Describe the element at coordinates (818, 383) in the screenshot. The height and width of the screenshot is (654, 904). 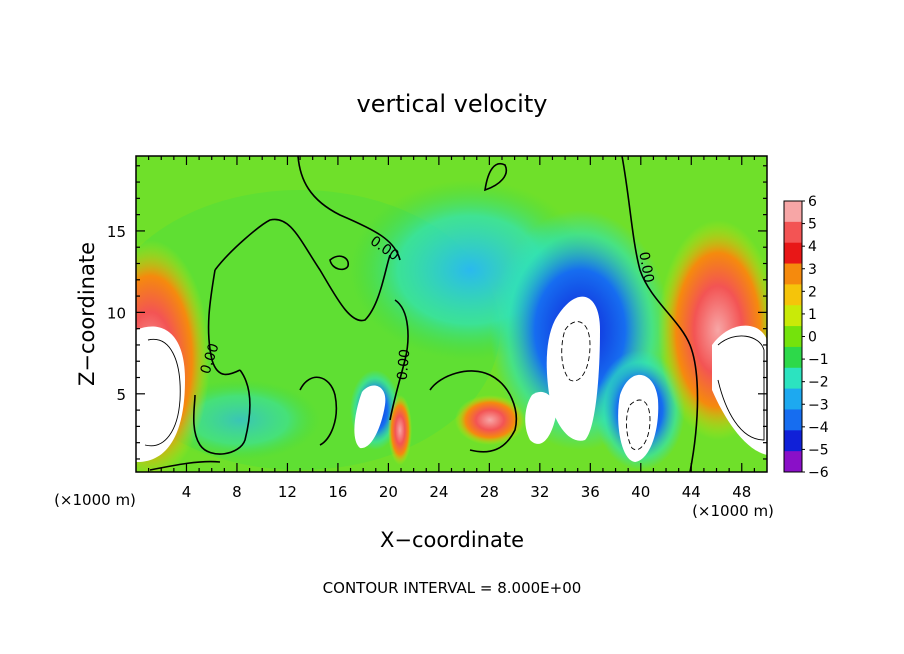
I see `colorbar-tick-label: −2` at that location.